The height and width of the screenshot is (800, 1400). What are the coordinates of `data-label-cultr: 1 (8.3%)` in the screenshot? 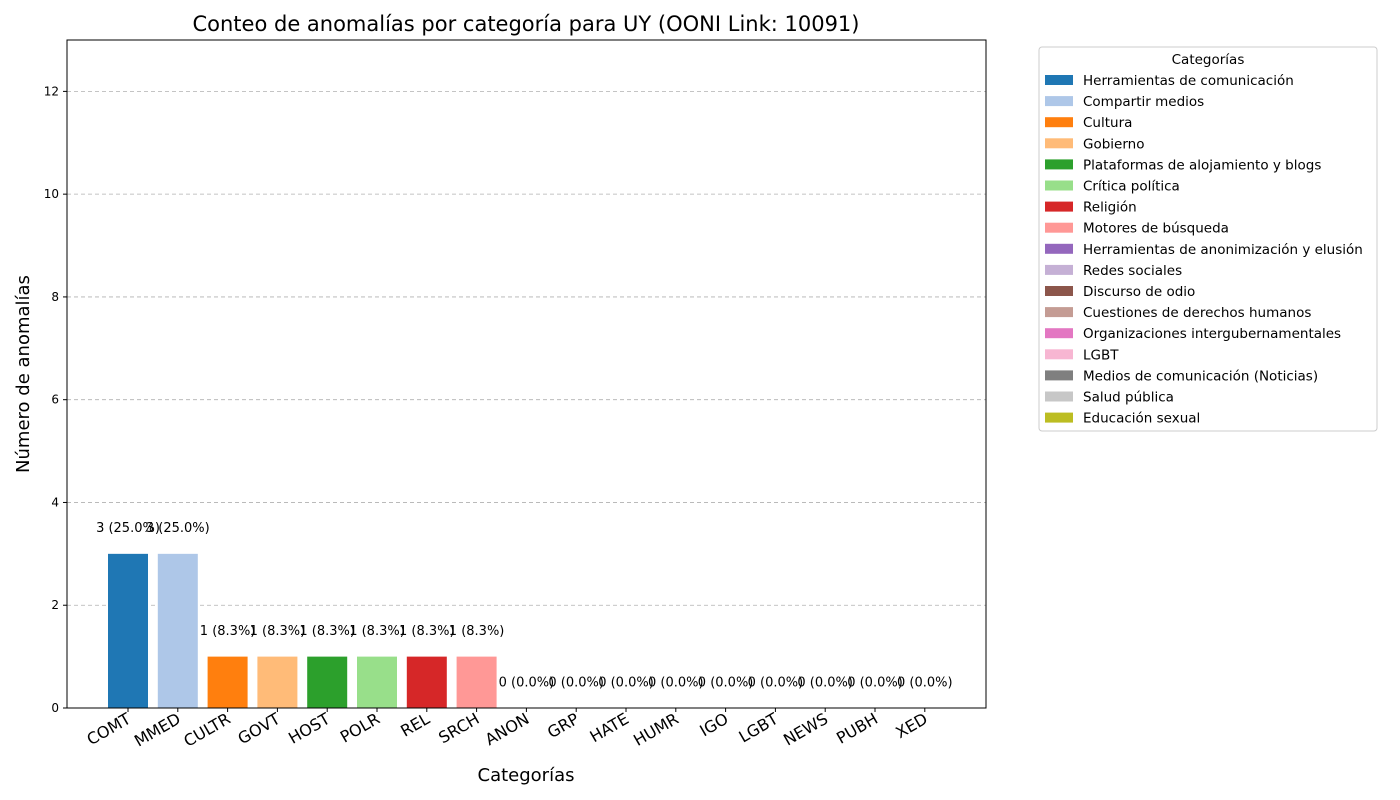 It's located at (228, 631).